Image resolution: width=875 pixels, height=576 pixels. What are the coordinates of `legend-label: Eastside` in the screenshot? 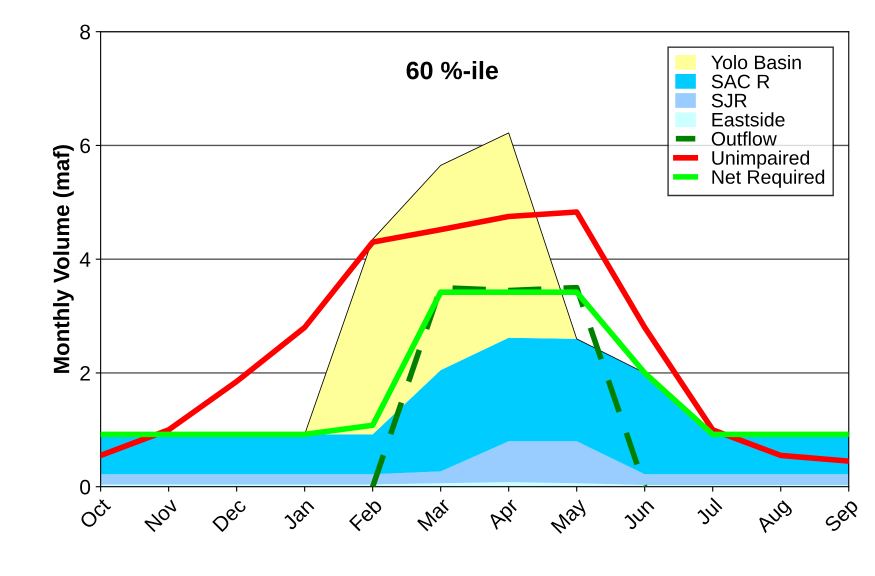 It's located at (748, 119).